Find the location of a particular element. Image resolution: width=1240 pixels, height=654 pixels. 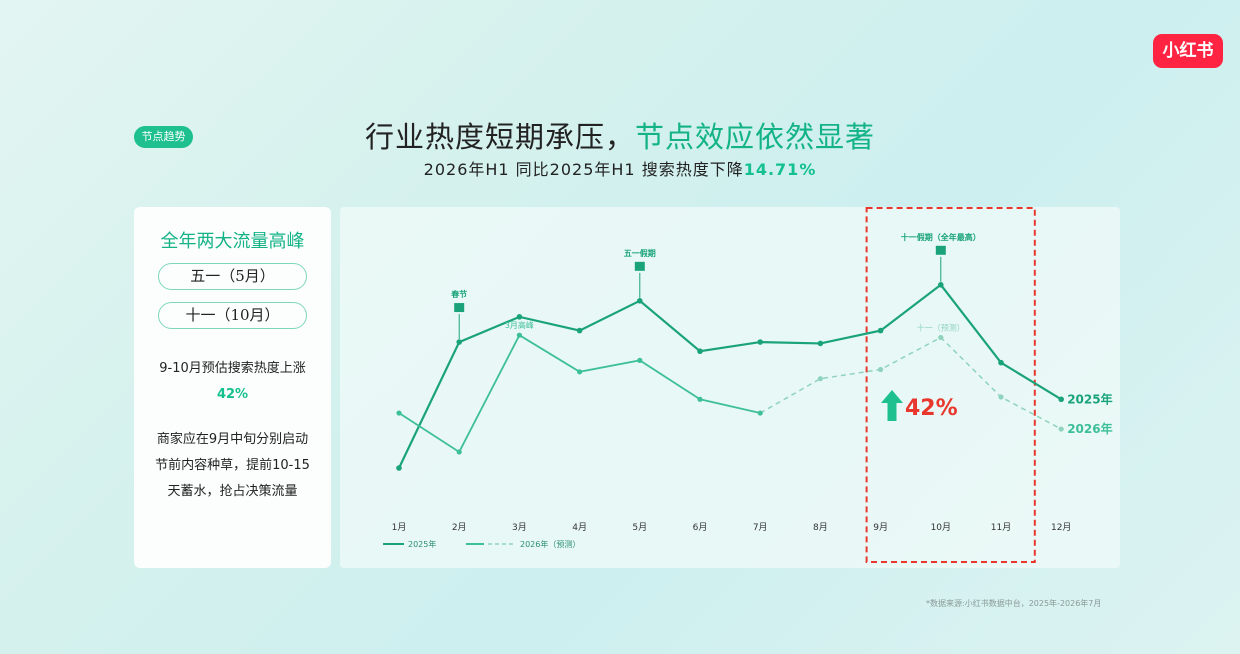

series-line-2026-forecast is located at coordinates (910, 383).